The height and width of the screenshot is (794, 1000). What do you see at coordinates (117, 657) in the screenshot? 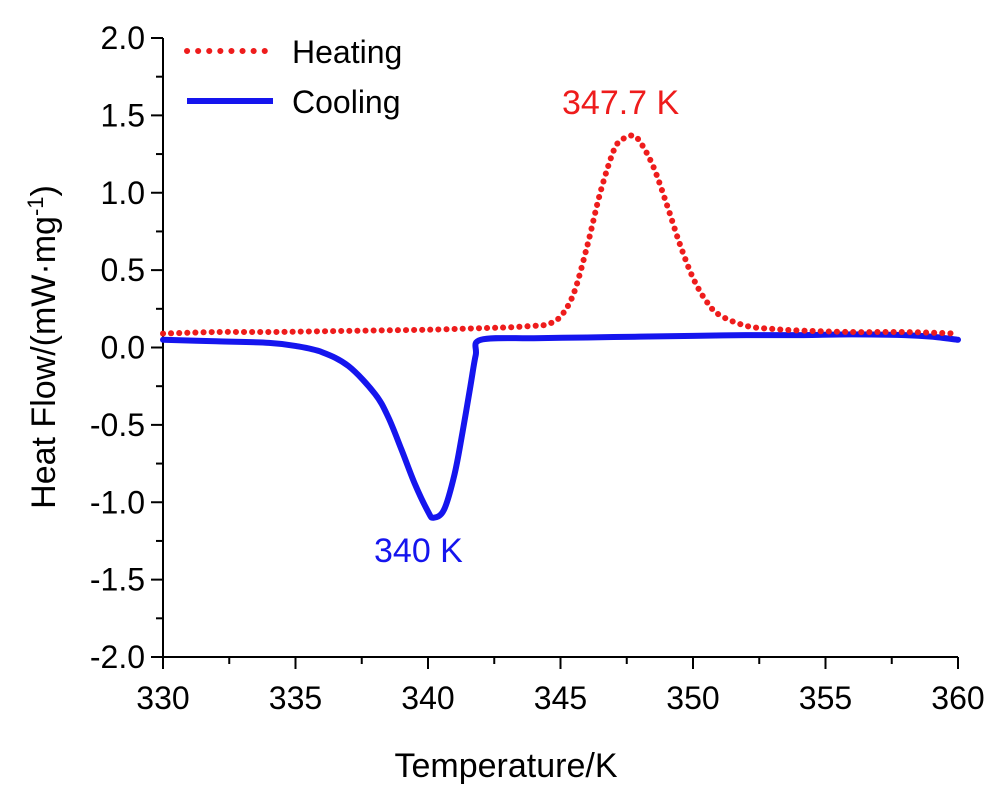
I see `y-tick-label: -2.0` at bounding box center [117, 657].